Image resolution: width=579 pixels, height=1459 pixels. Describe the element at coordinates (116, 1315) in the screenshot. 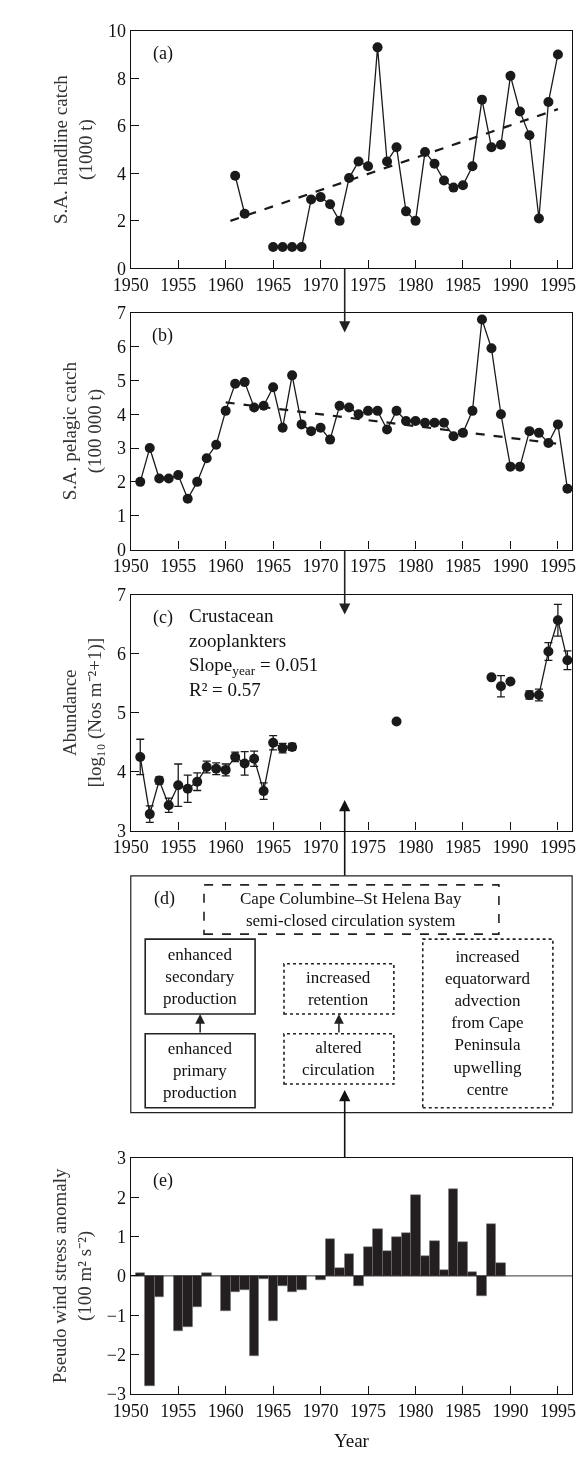

I see `y-tick-label: −1` at that location.